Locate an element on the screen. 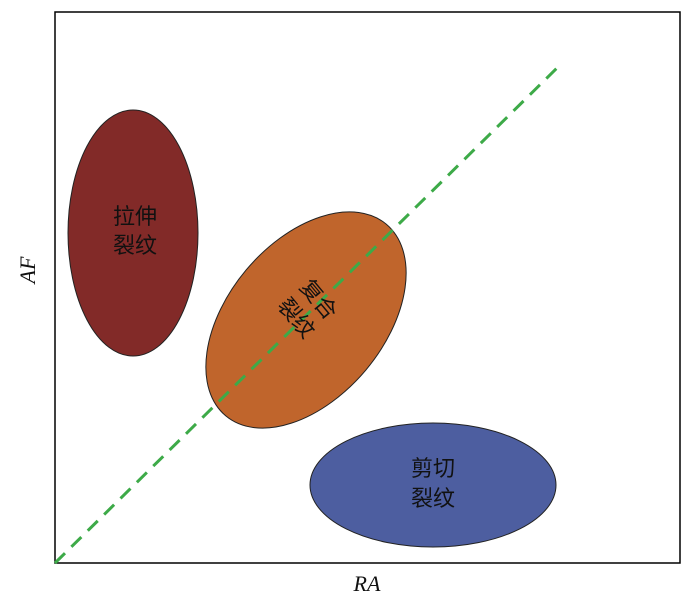 This screenshot has width=700, height=602. tension-region is located at coordinates (133, 233).